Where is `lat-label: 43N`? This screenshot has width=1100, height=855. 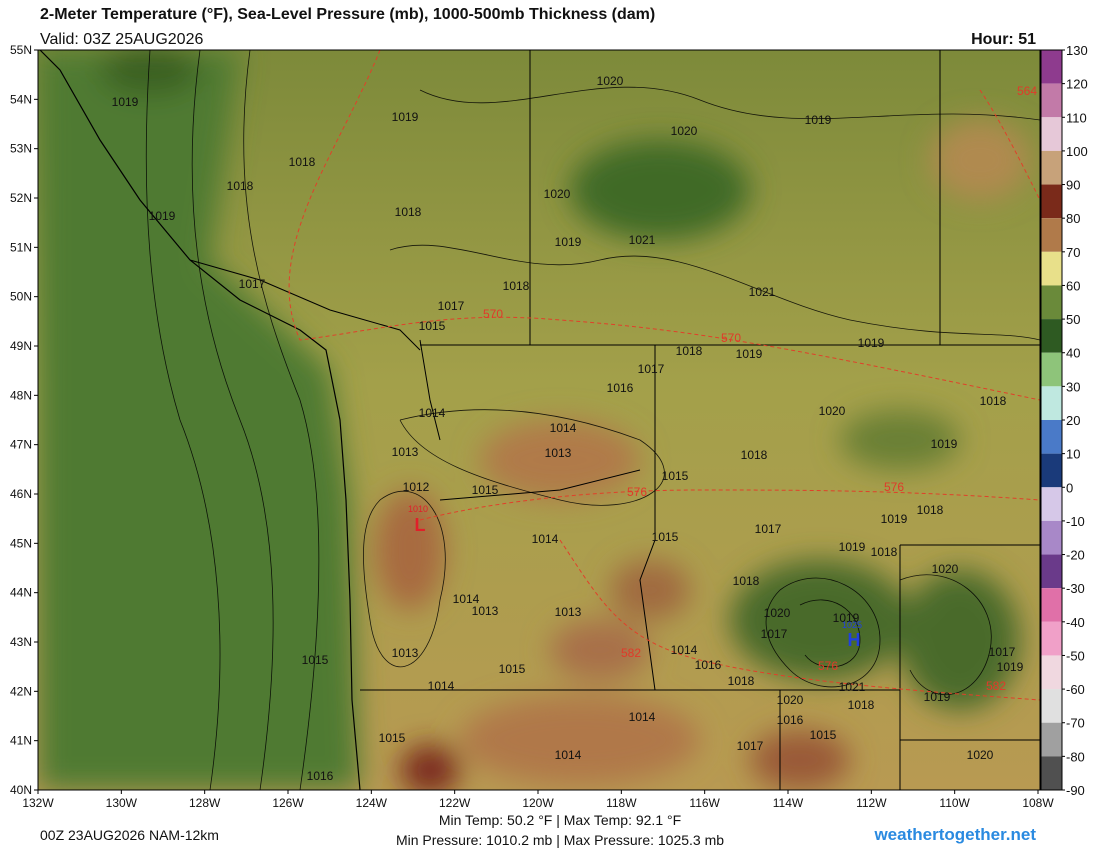
lat-label: 43N is located at coordinates (21, 642).